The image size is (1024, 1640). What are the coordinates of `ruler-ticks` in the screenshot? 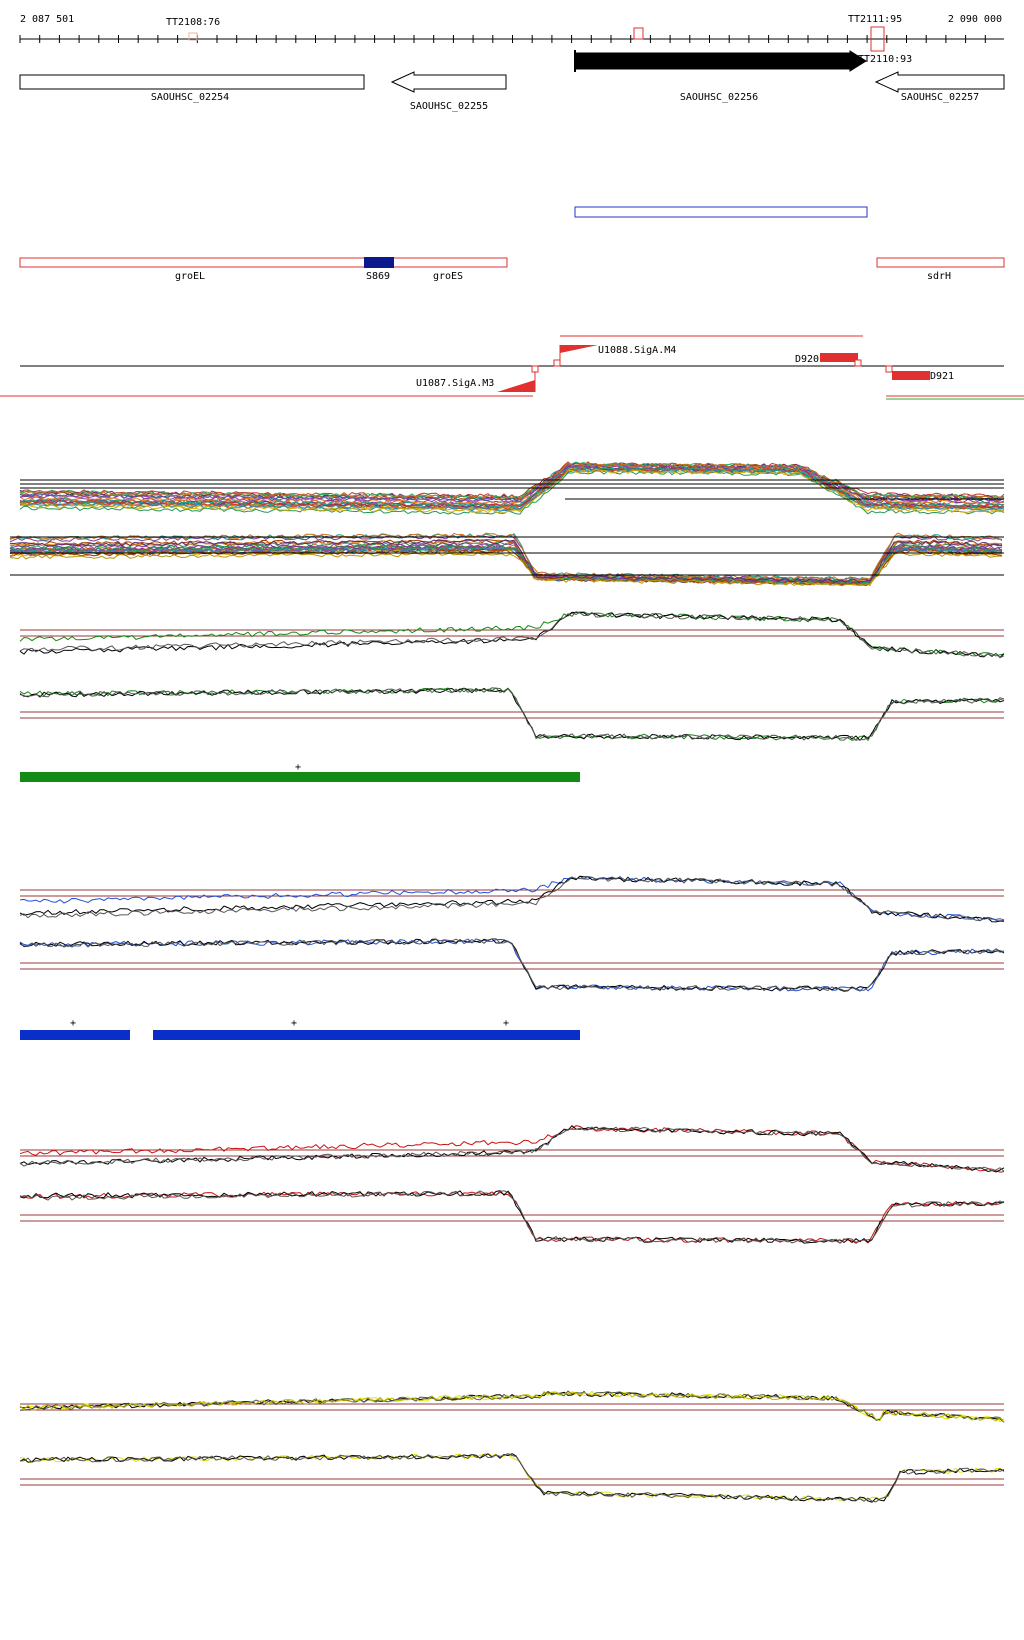 It's located at (502, 39).